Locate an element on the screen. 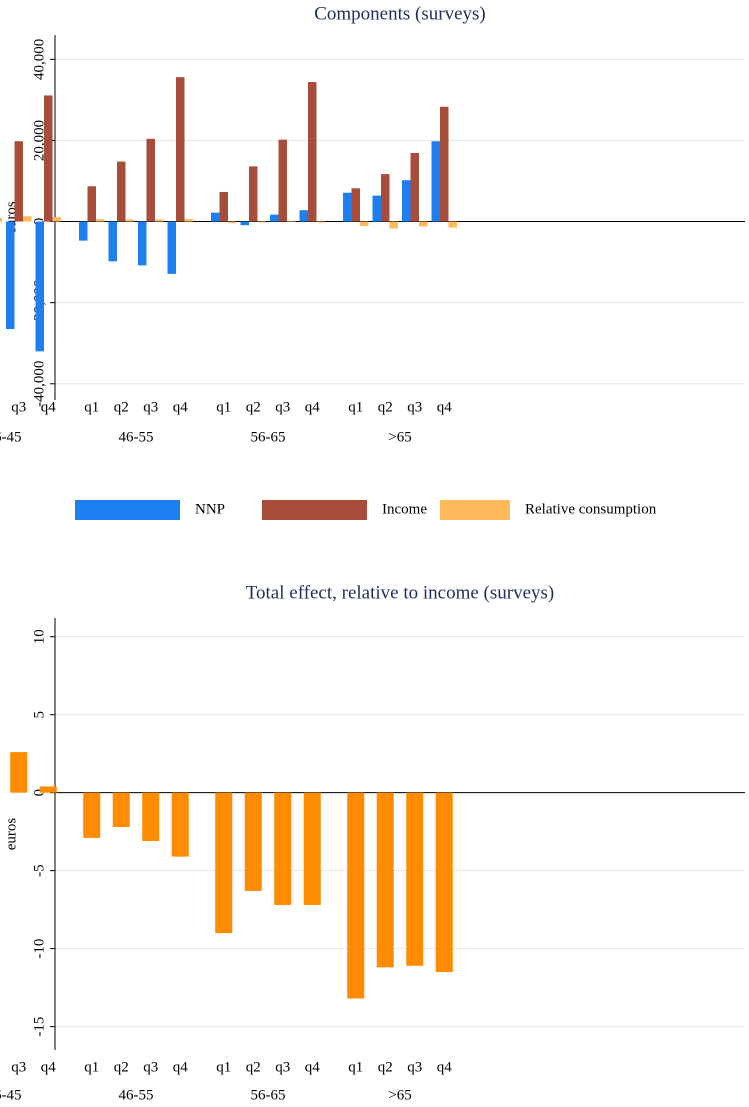  y-tick-label: -5 is located at coordinates (39, 870).